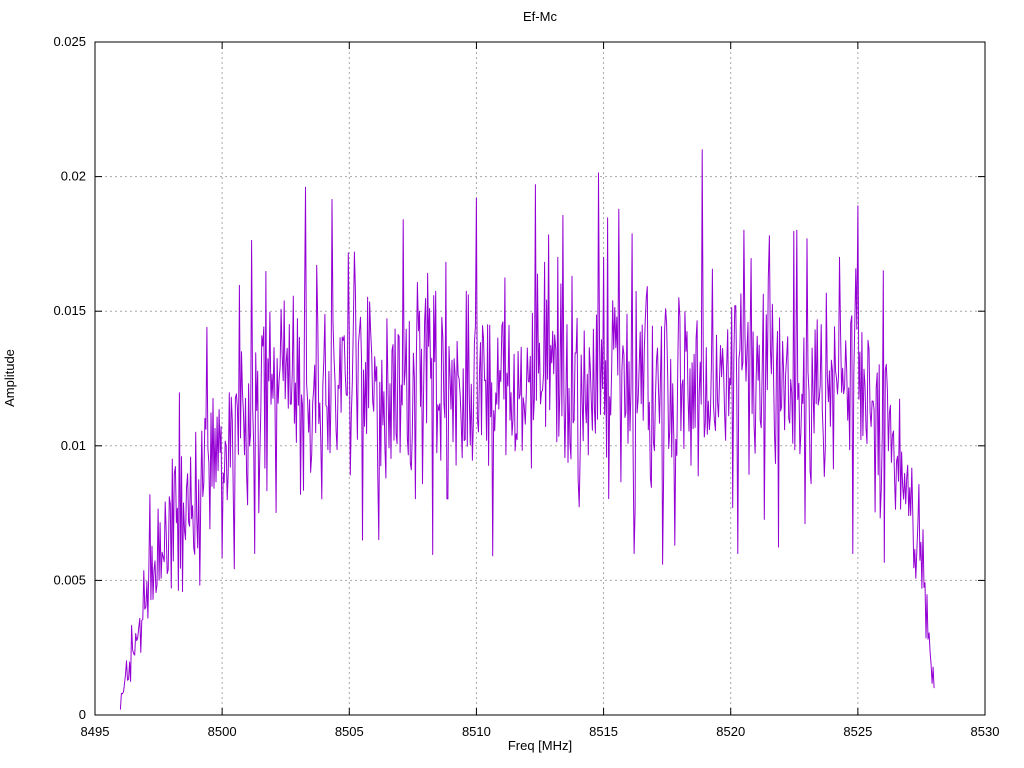  What do you see at coordinates (69, 579) in the screenshot?
I see `y-tick-label: 0.005` at bounding box center [69, 579].